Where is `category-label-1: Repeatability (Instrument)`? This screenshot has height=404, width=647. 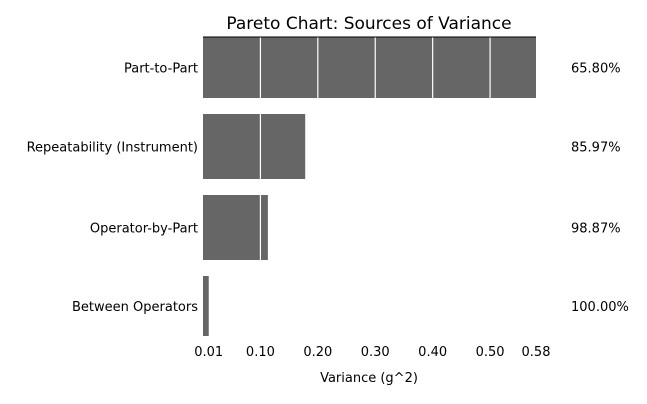
category-label-1: Repeatability (Instrument) is located at coordinates (112, 148).